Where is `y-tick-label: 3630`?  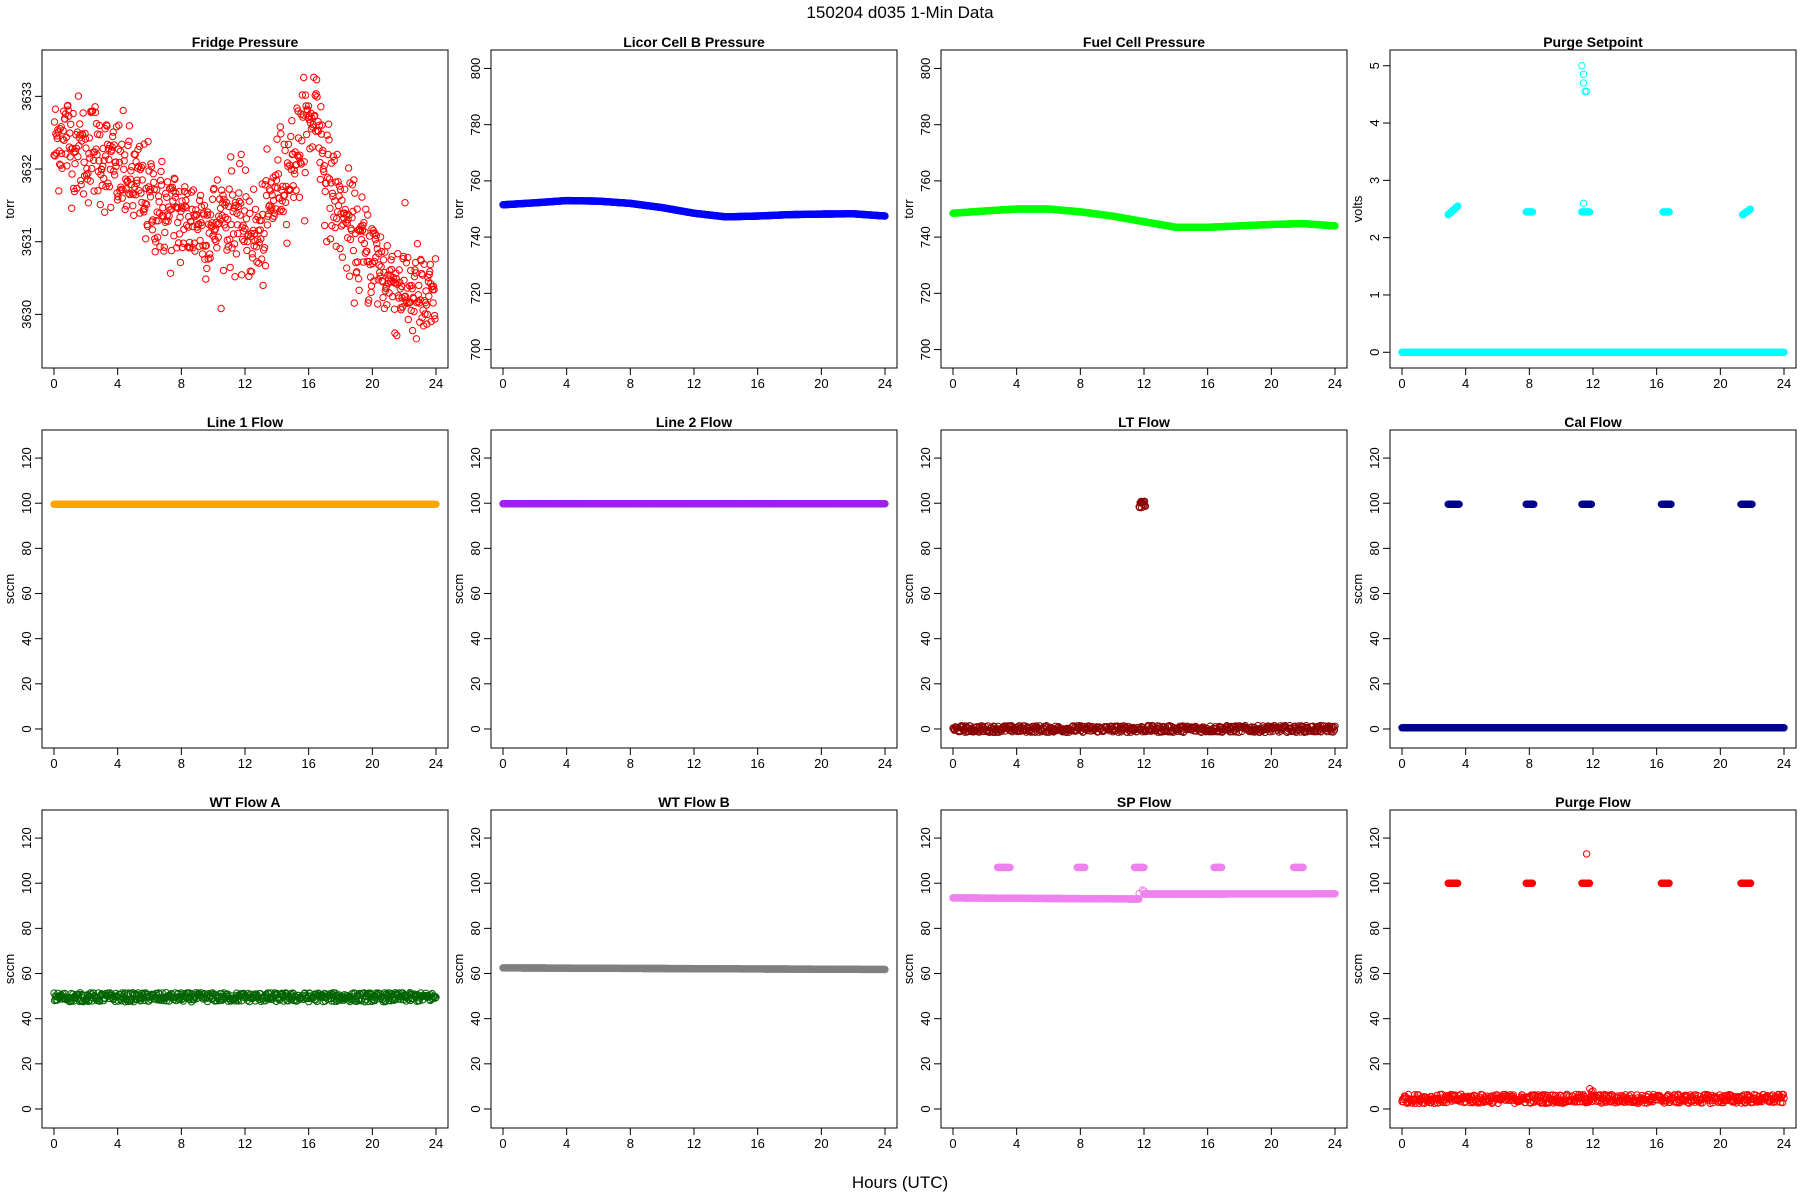
y-tick-label: 3630 is located at coordinates (26, 314).